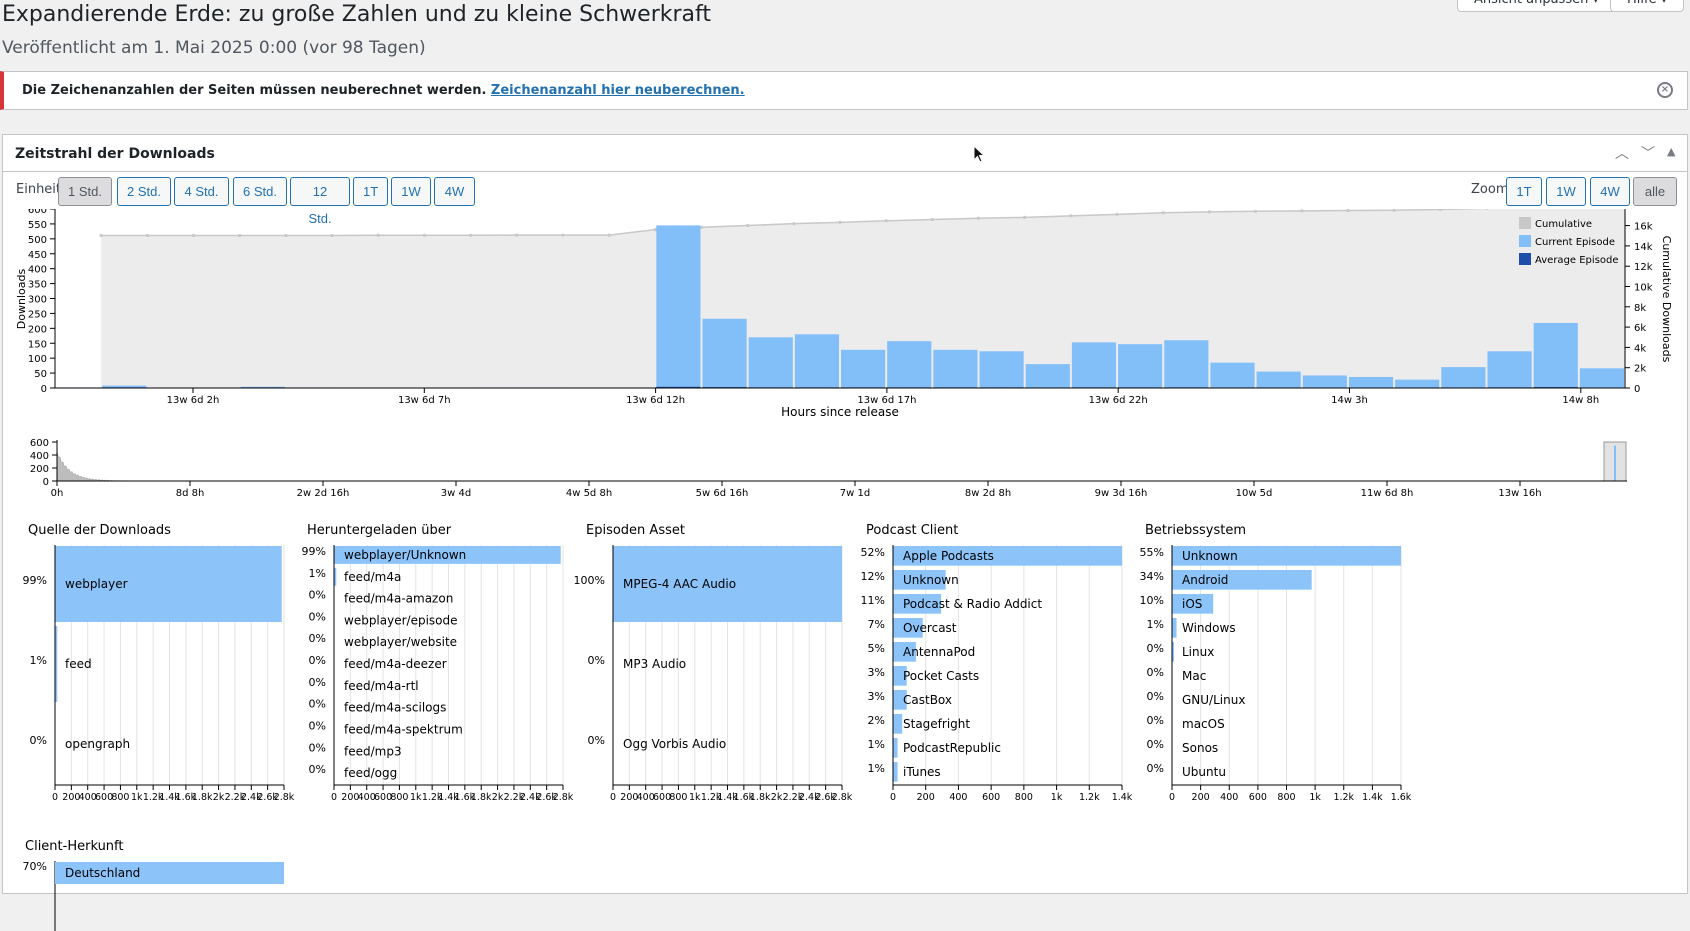 The width and height of the screenshot is (1690, 931). I want to click on breakdown-bar-label: Pocket Casts, so click(941, 676).